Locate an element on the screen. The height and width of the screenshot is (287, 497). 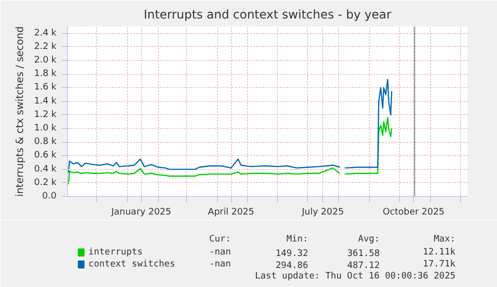
x-tick-label: July 2025 is located at coordinates (322, 213).